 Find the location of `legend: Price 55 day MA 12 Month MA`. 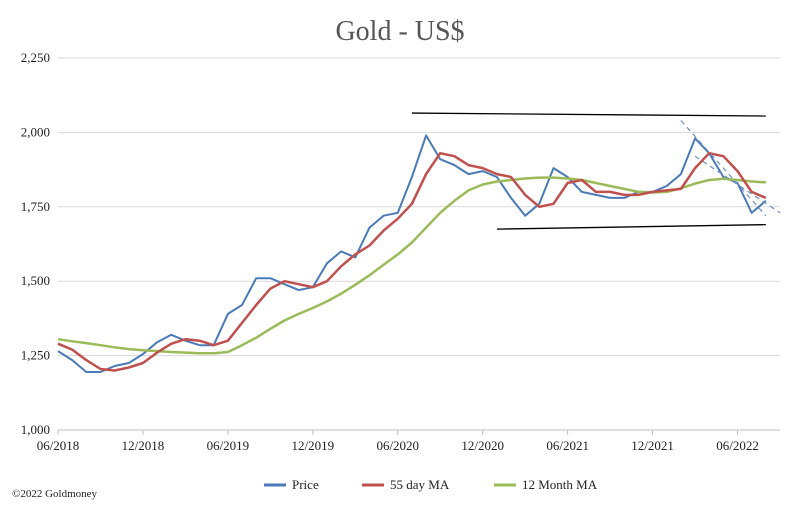

legend: Price 55 day MA 12 Month MA is located at coordinates (431, 484).